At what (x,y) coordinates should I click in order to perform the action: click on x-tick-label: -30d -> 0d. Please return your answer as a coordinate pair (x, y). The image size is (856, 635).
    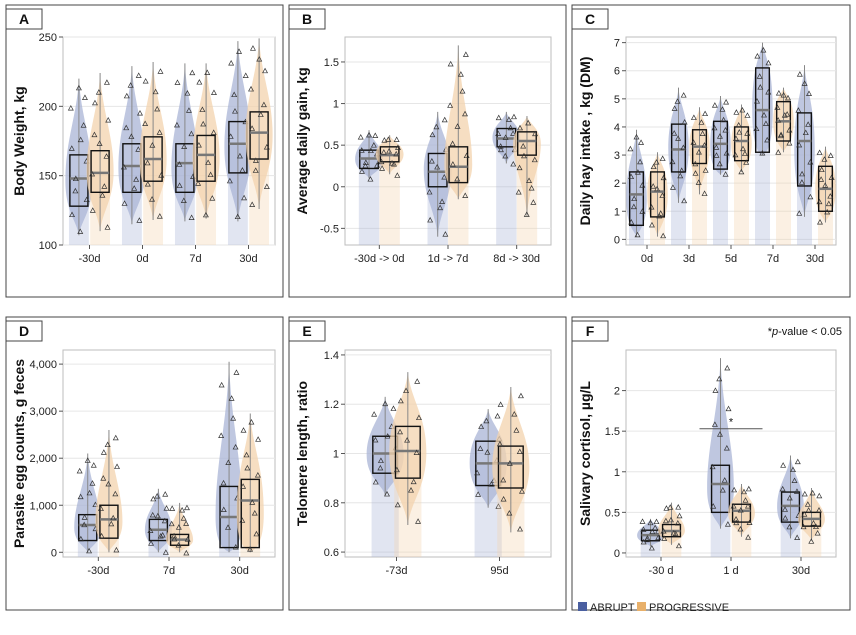
    Looking at the image, I should click on (379, 259).